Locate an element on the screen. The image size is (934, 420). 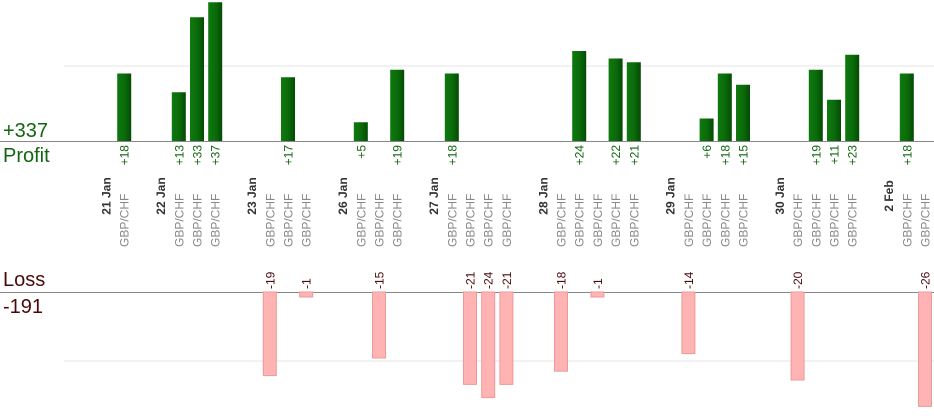
profit-label: Profit is located at coordinates (26, 156).